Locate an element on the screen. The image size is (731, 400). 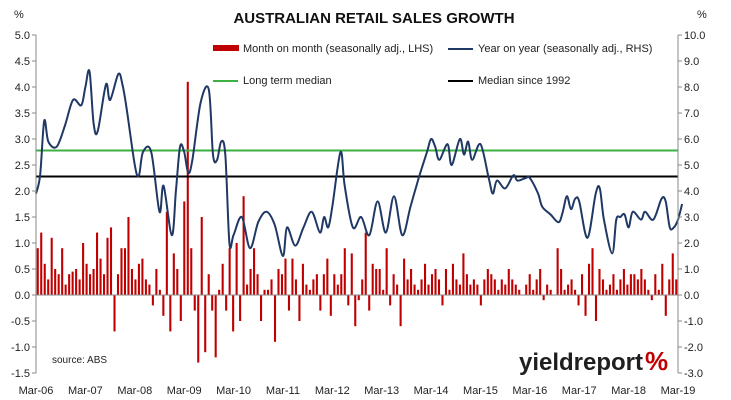
x-tick-label: Mar-06 is located at coordinates (36, 391).